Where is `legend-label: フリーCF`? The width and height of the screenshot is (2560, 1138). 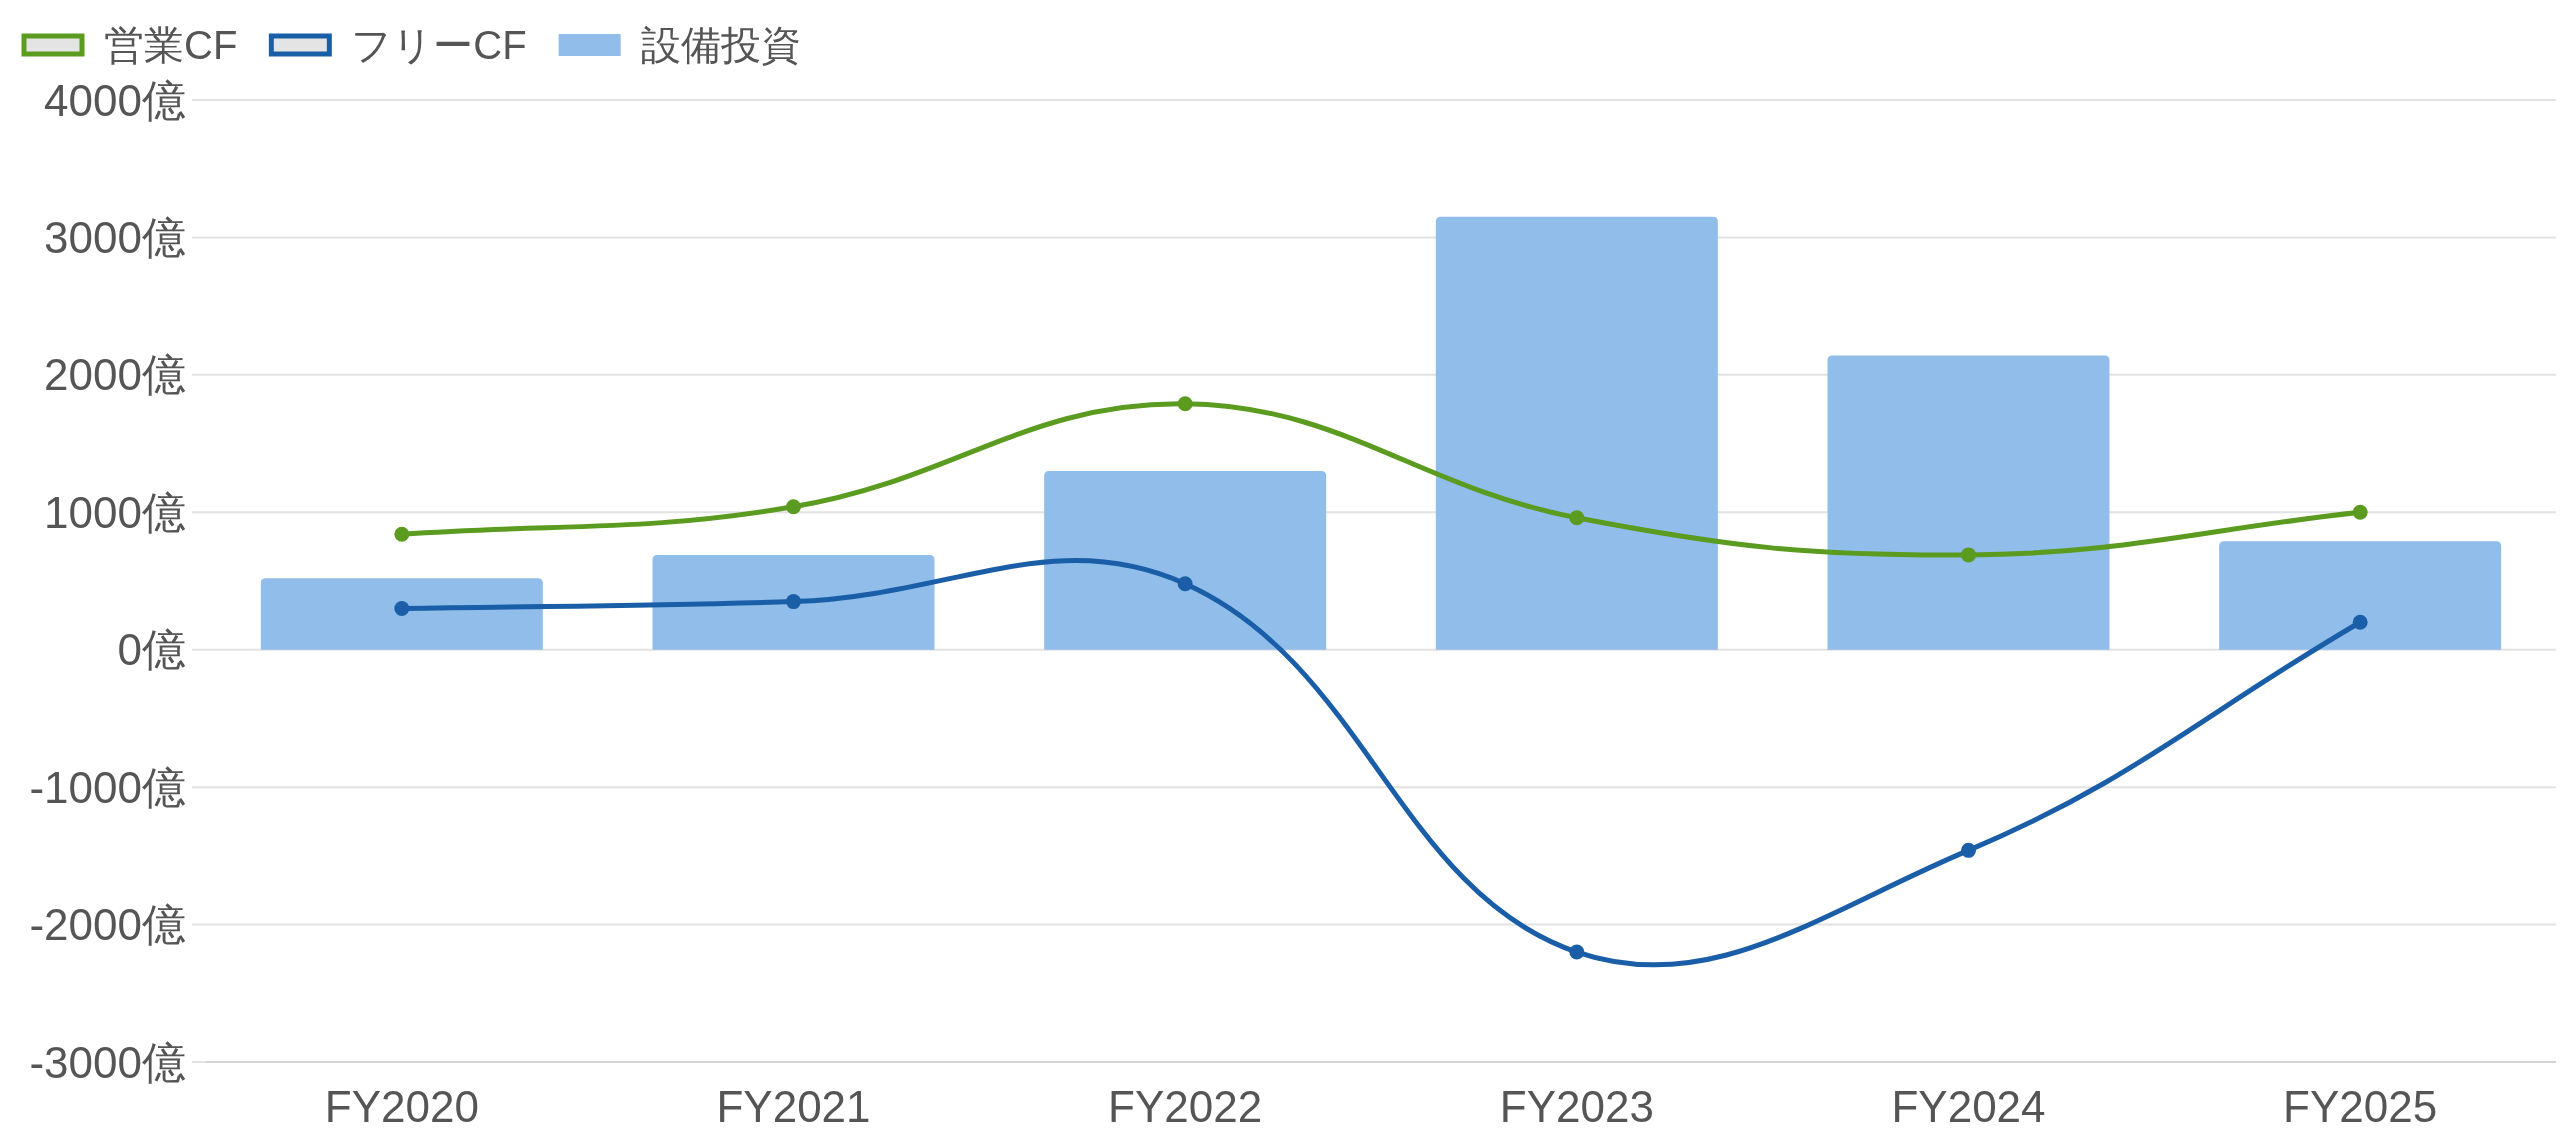
legend-label: フリーCF is located at coordinates (439, 45).